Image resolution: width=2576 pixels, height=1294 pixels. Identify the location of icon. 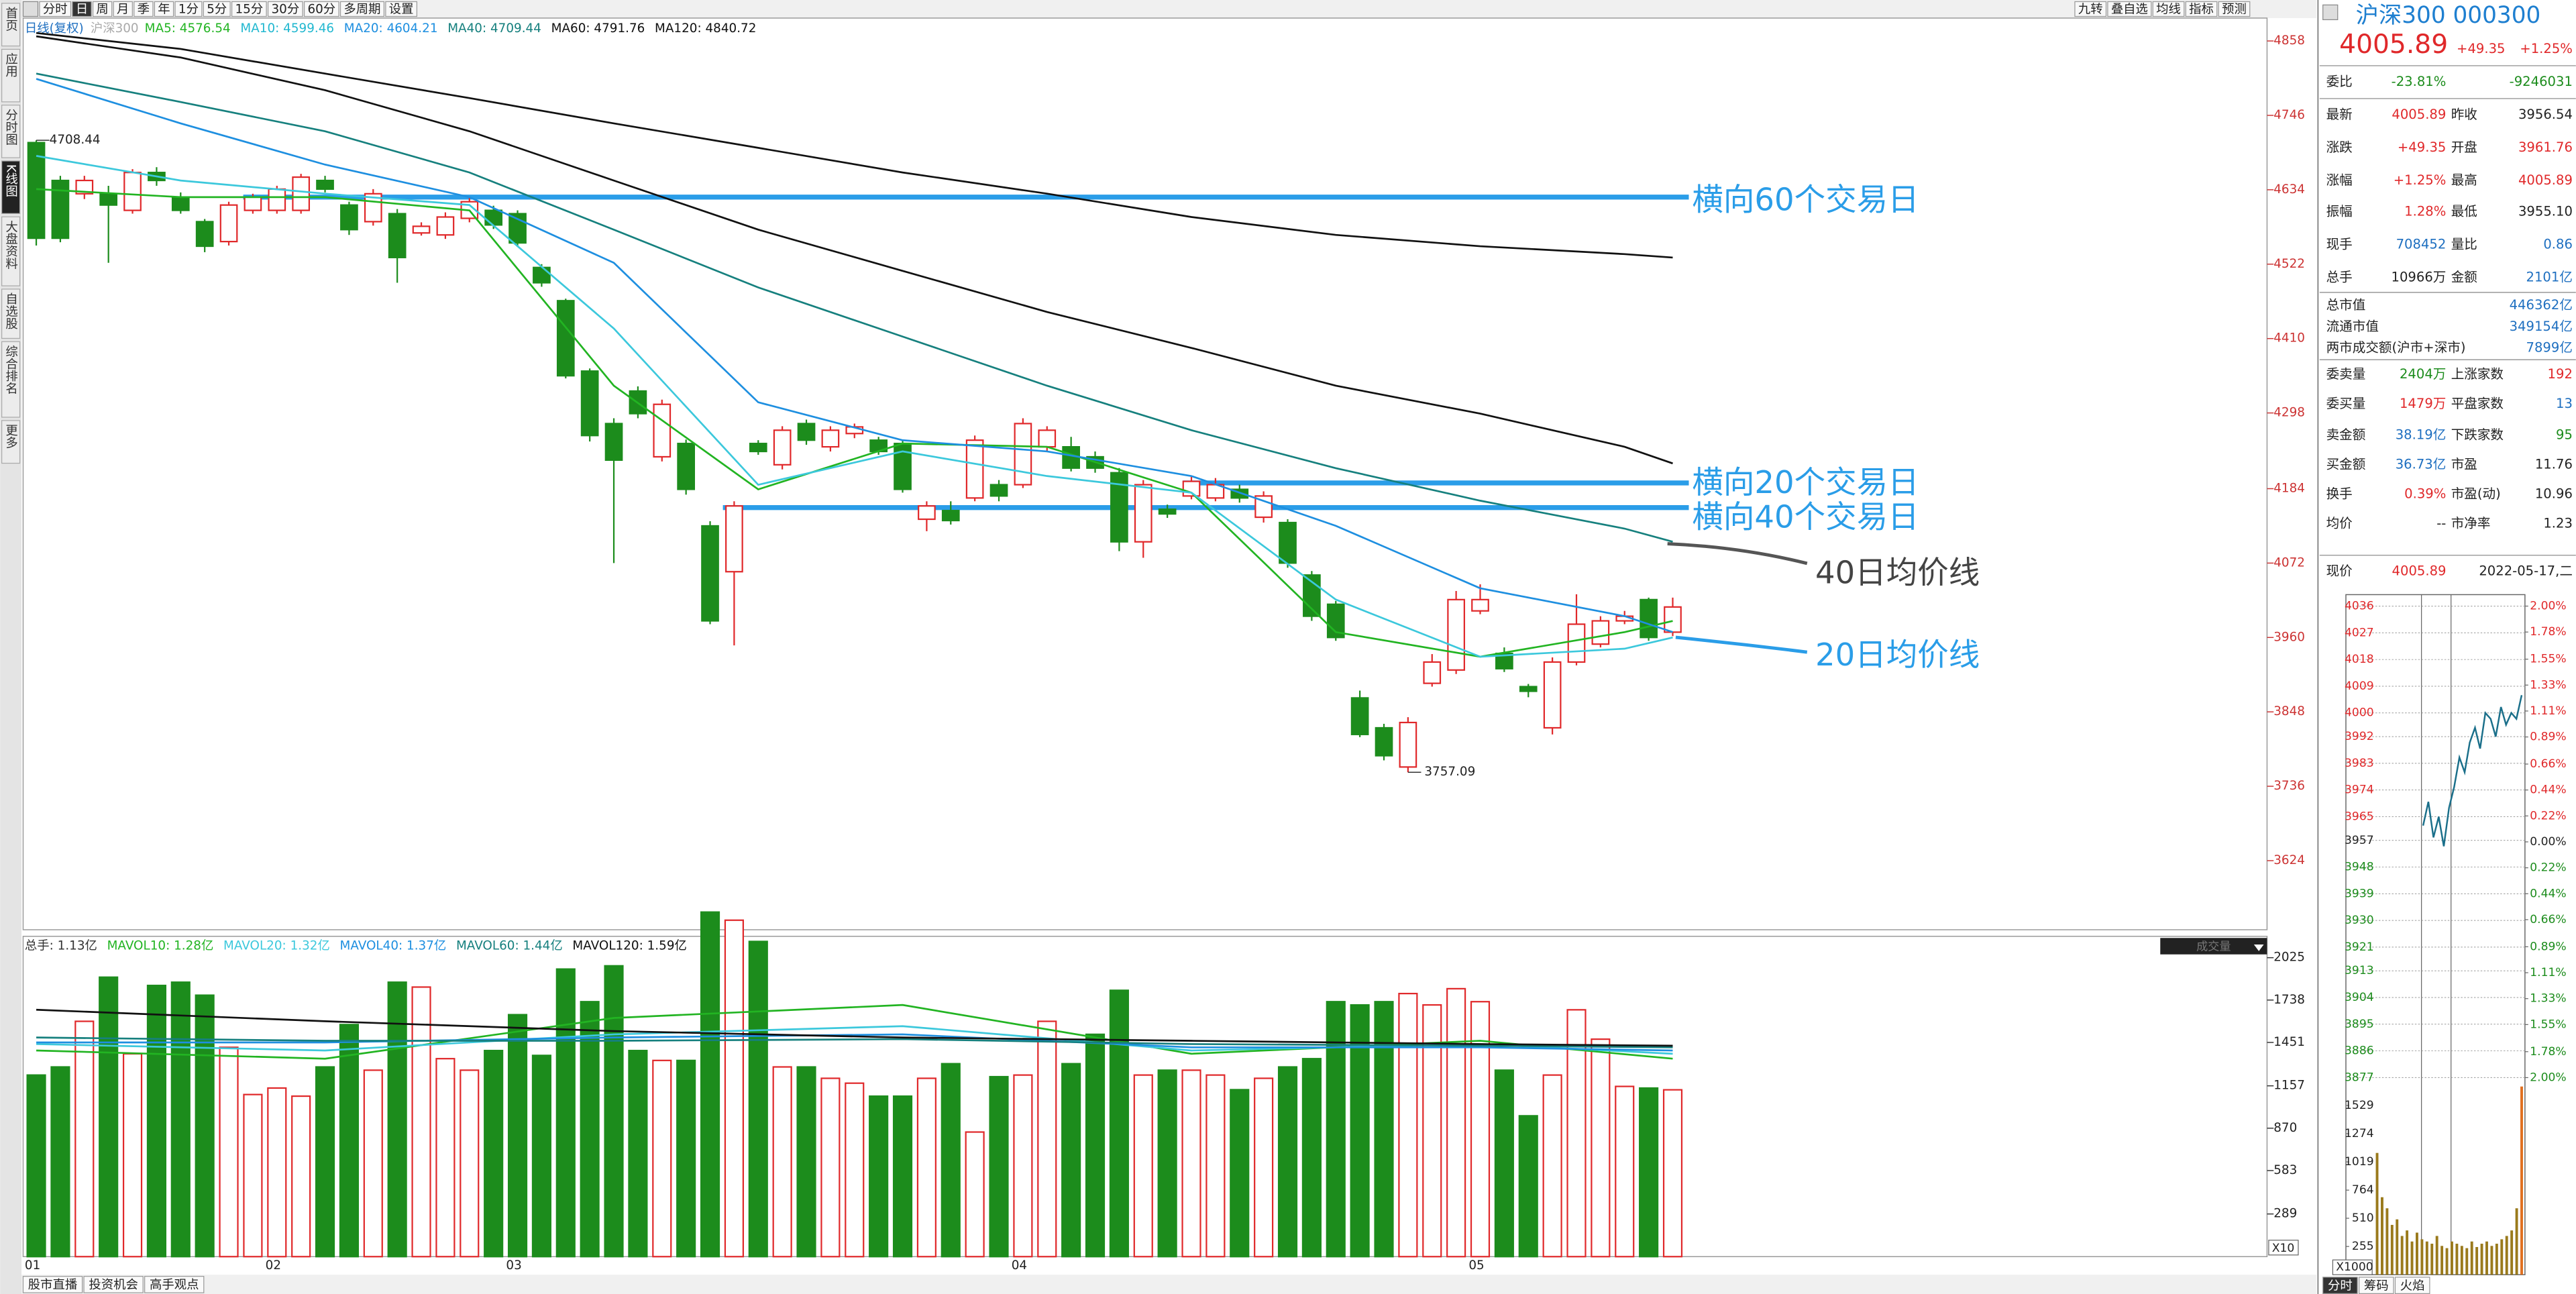
(30, 9).